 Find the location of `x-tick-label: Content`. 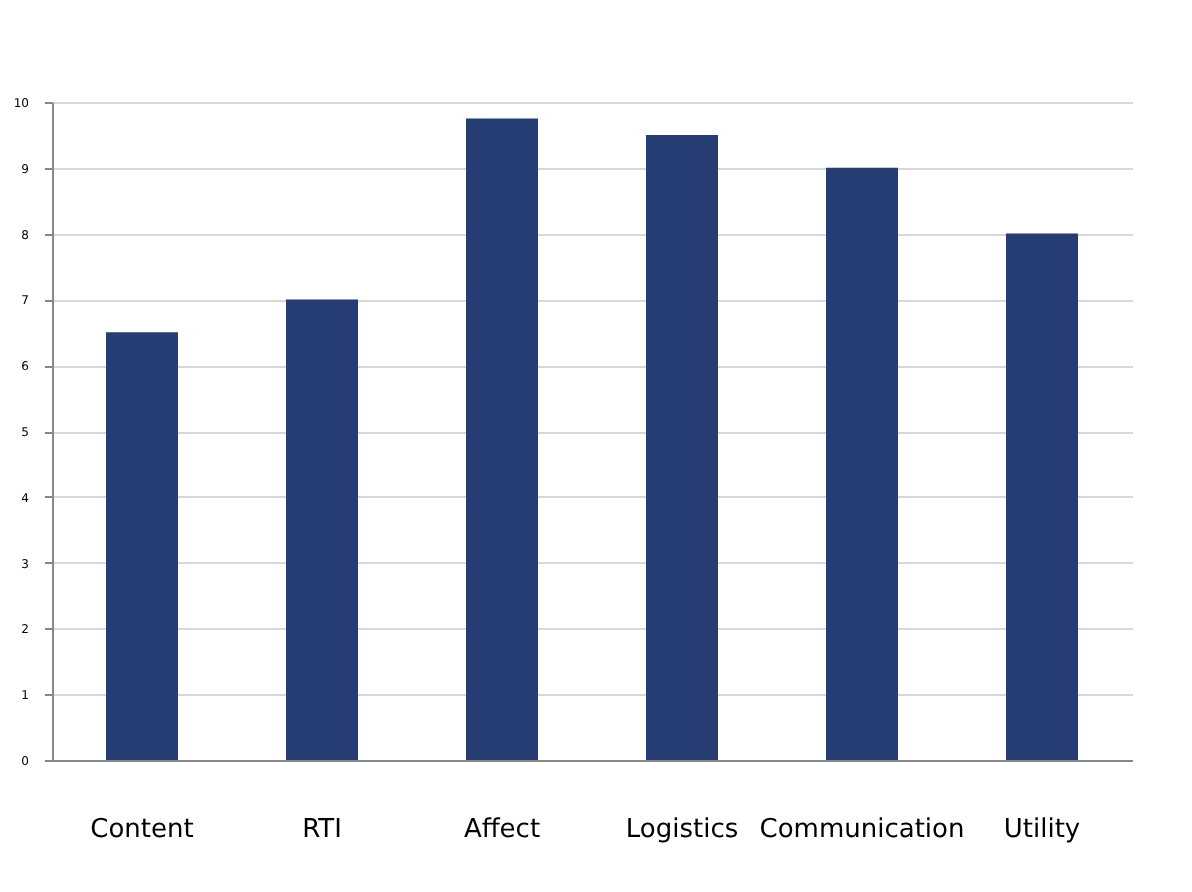

x-tick-label: Content is located at coordinates (142, 830).